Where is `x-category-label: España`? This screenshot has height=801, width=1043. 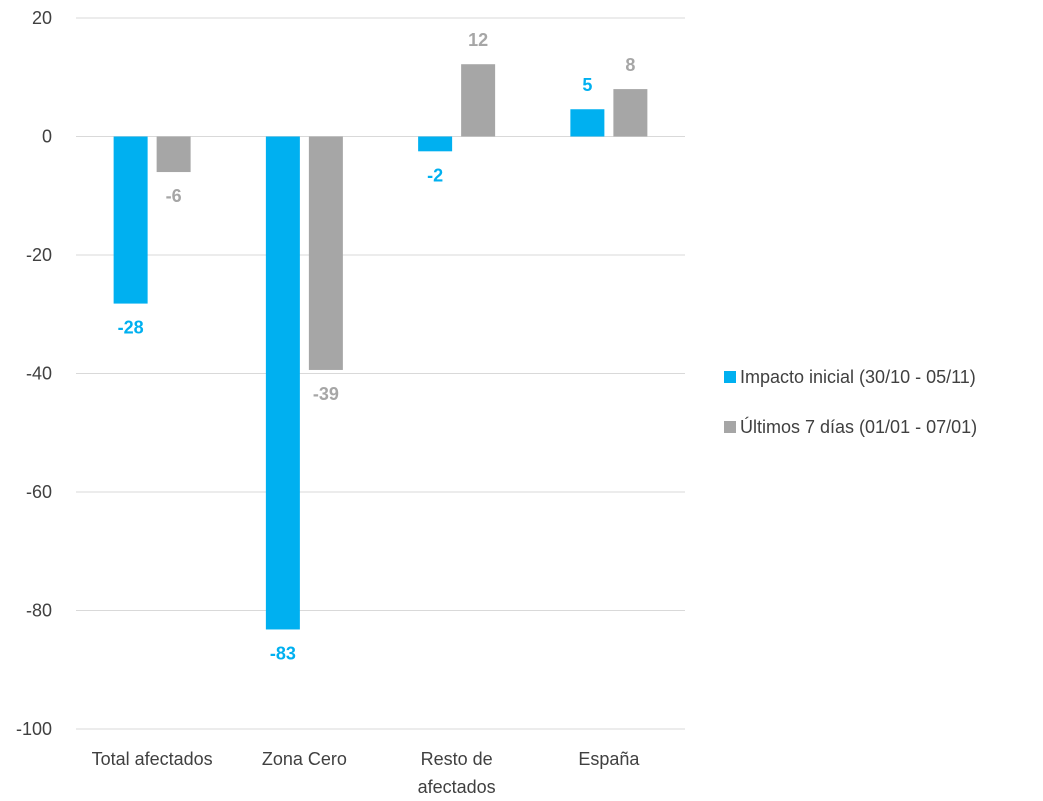
x-category-label: España is located at coordinates (609, 759).